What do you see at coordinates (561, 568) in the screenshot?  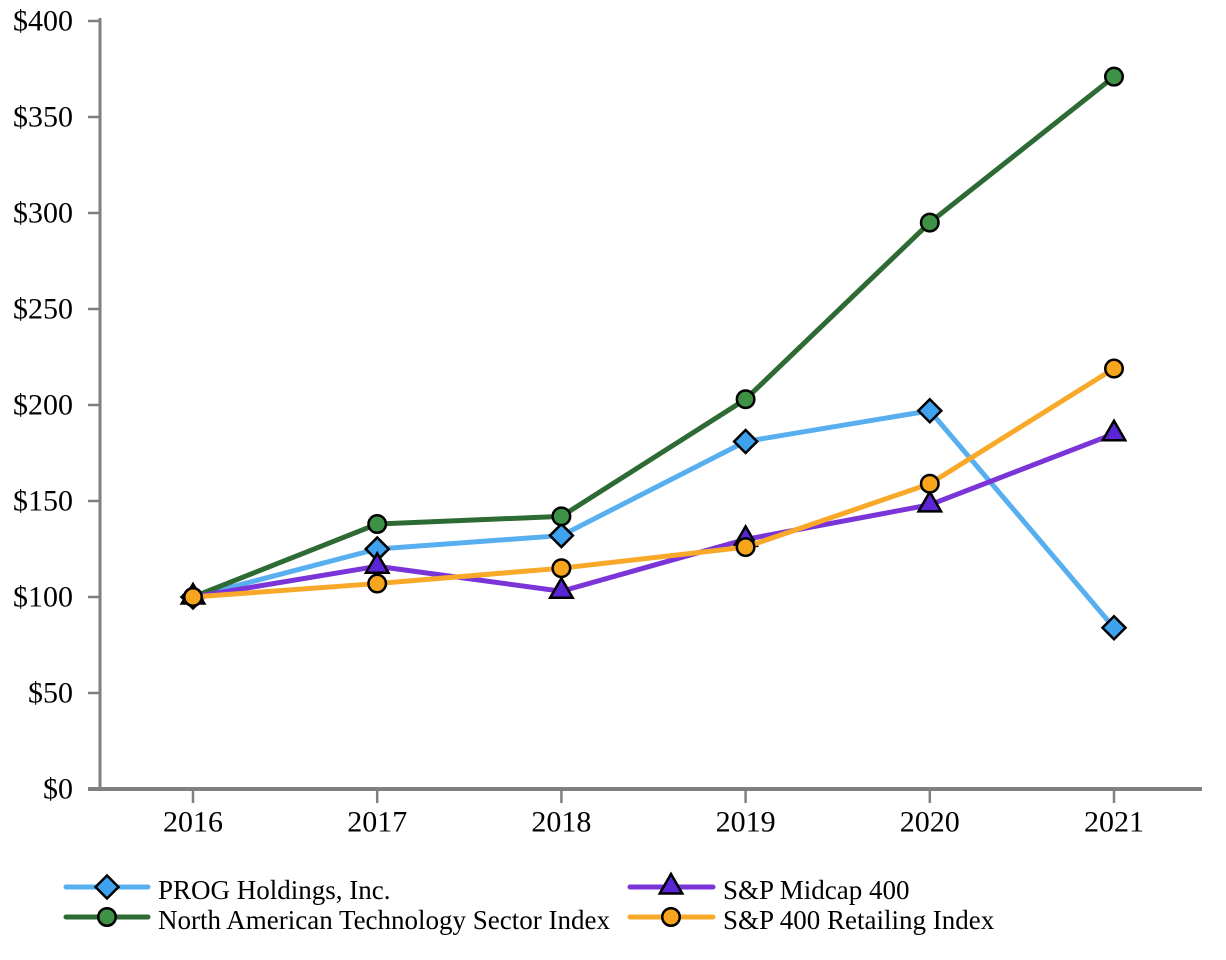 I see `marker-s-p-400-retailing-index-2018` at bounding box center [561, 568].